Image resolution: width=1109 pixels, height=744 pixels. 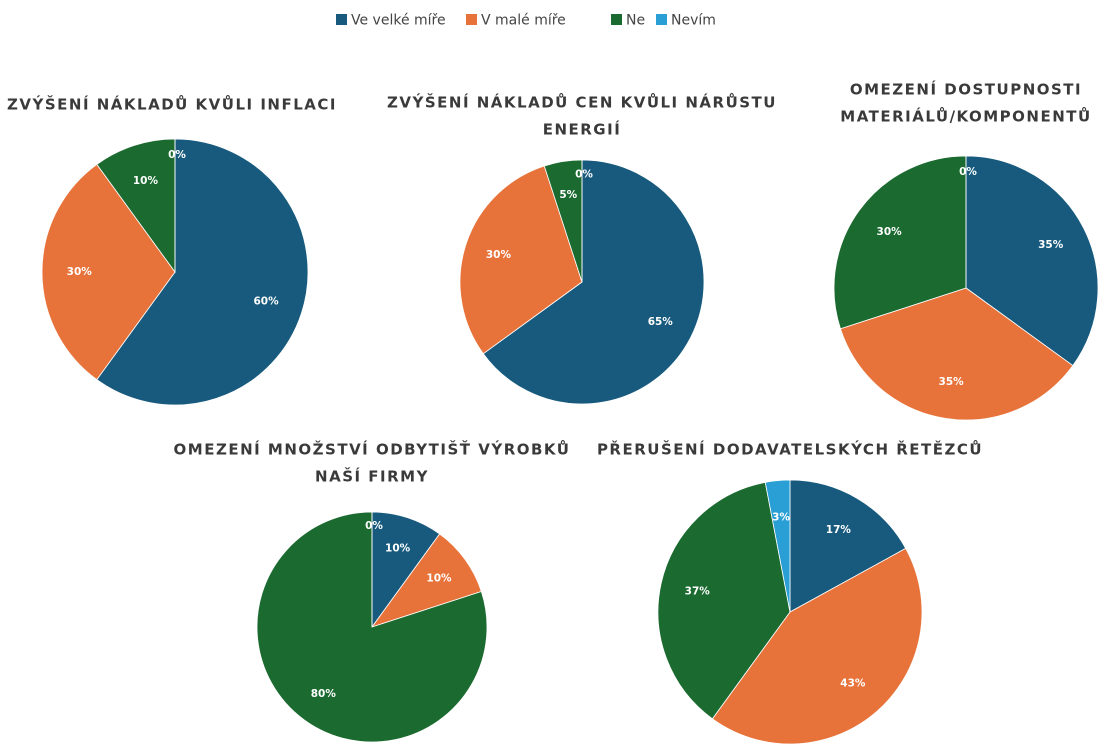 What do you see at coordinates (267, 302) in the screenshot?
I see `data-label: 60%` at bounding box center [267, 302].